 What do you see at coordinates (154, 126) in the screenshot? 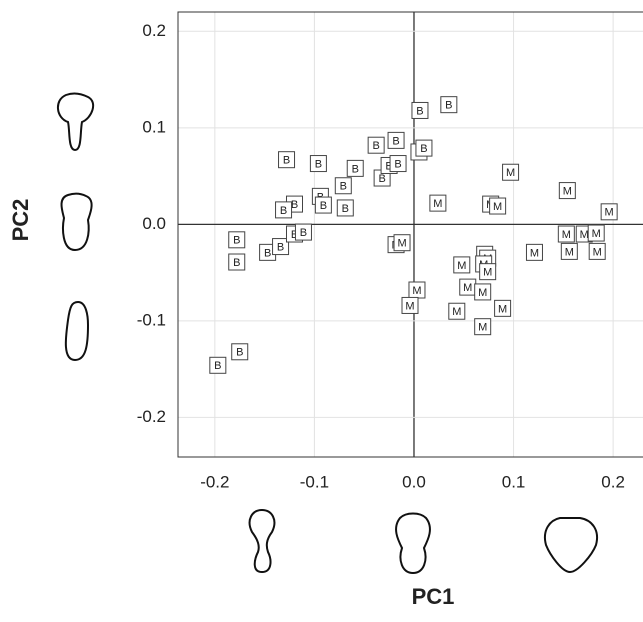
I see `y-tick-label: 0.1` at bounding box center [154, 126].